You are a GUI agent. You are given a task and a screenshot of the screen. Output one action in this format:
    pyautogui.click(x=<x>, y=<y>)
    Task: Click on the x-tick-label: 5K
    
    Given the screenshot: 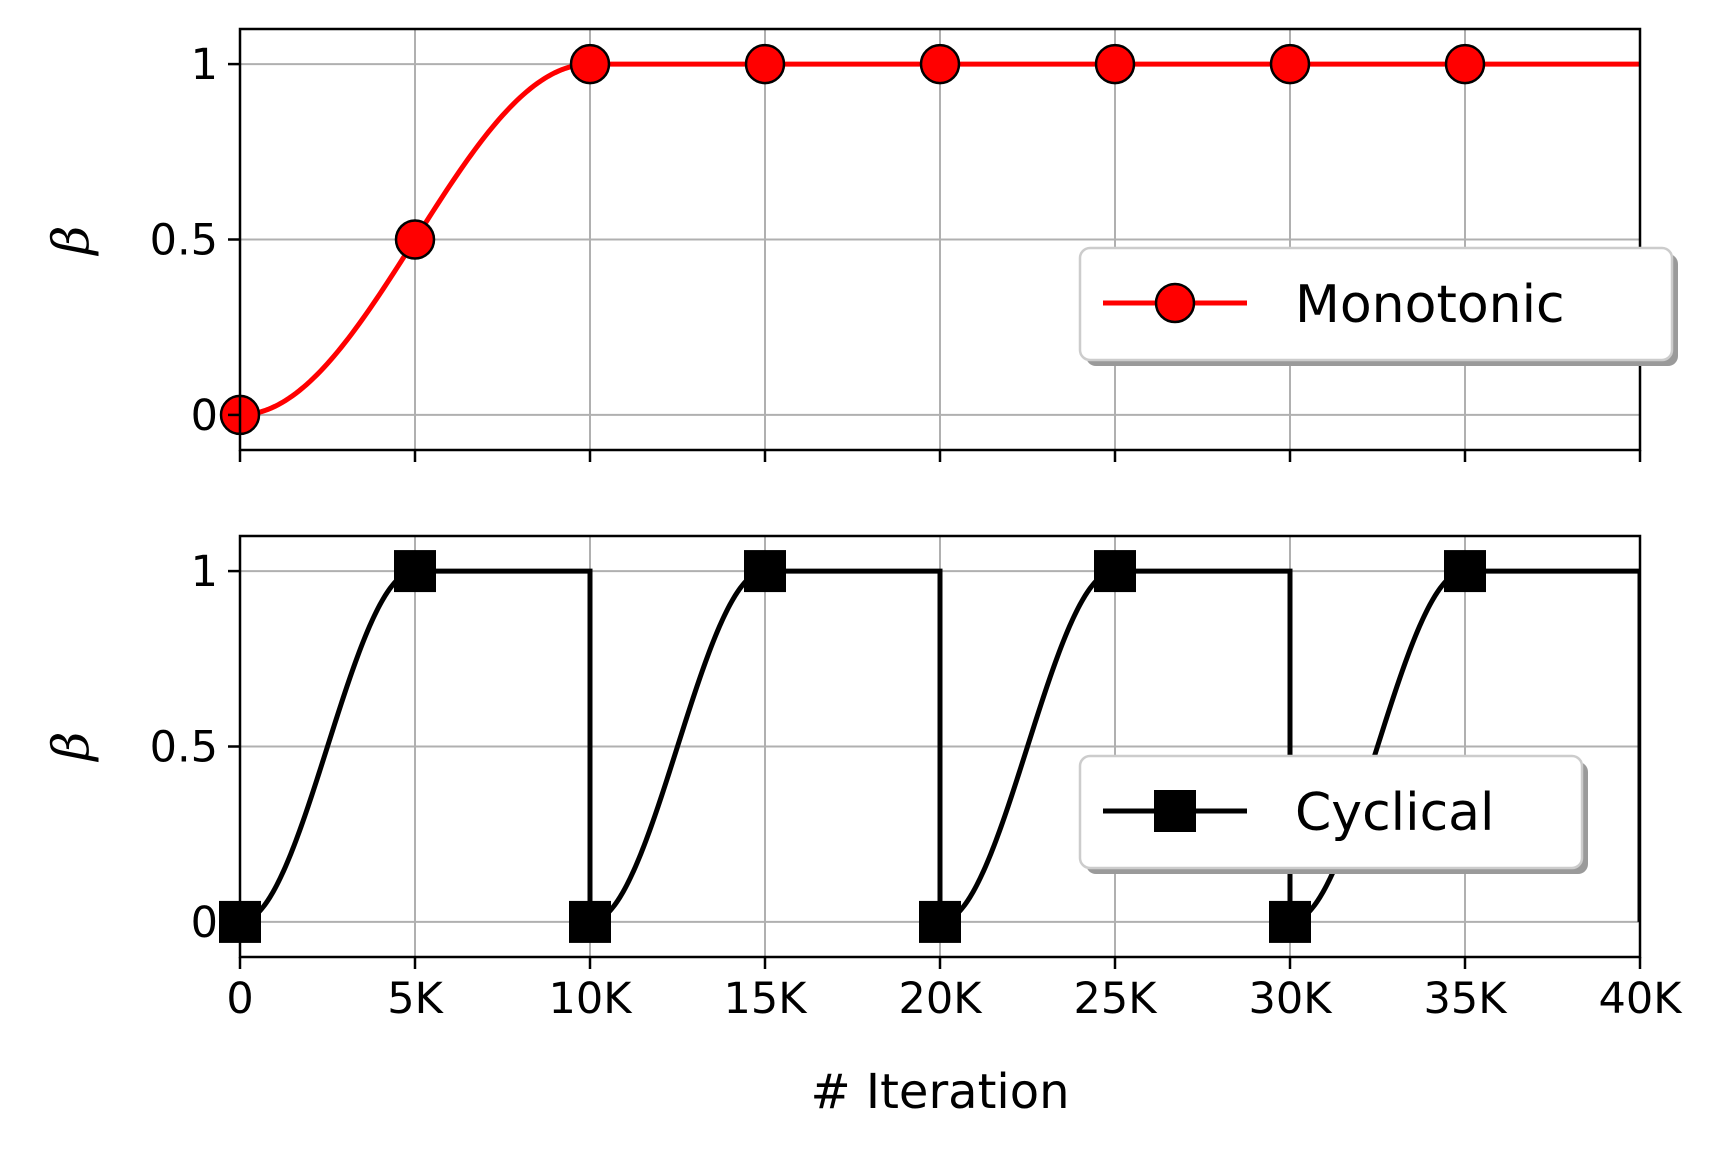 What is the action you would take?
    pyautogui.click(x=415, y=999)
    